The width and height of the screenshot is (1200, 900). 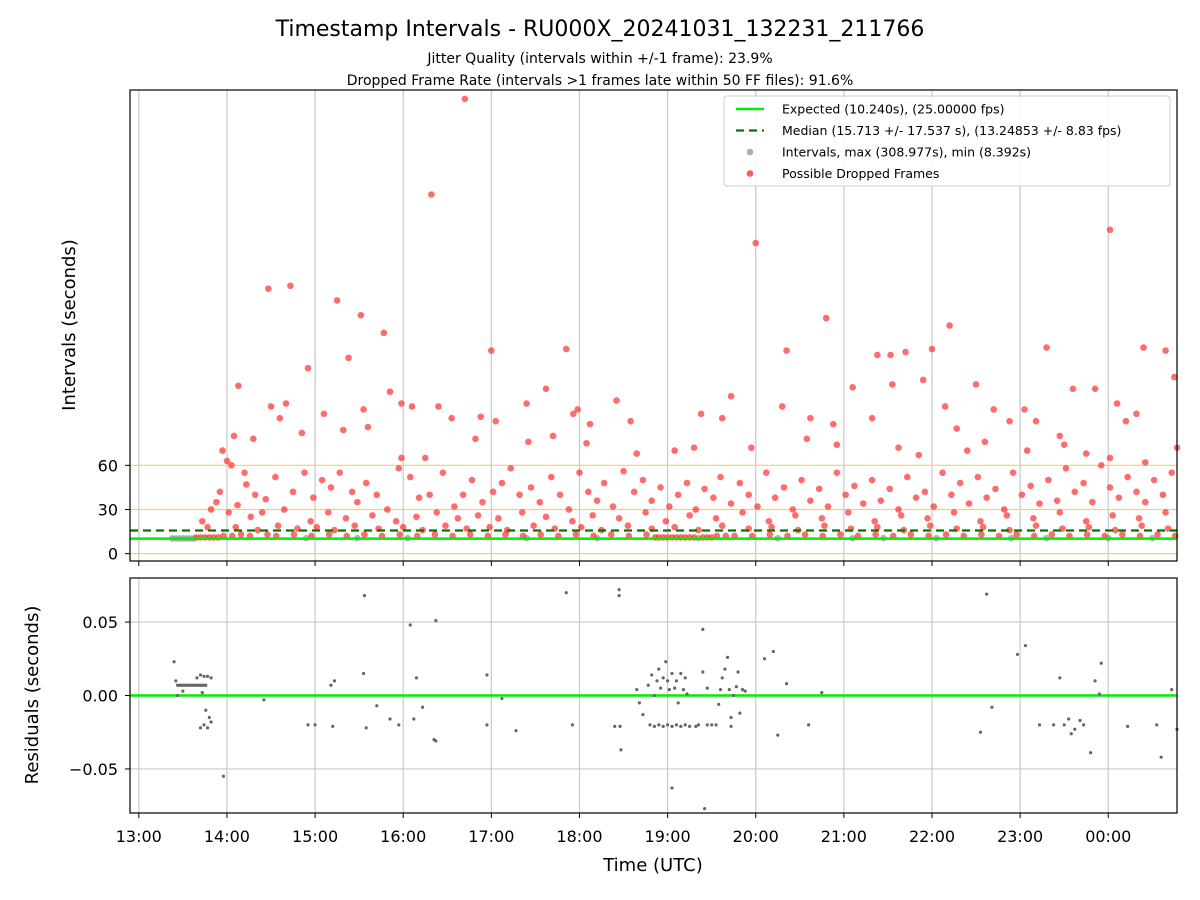 What do you see at coordinates (860, 173) in the screenshot?
I see `legend-label: Possible Dropped Frames` at bounding box center [860, 173].